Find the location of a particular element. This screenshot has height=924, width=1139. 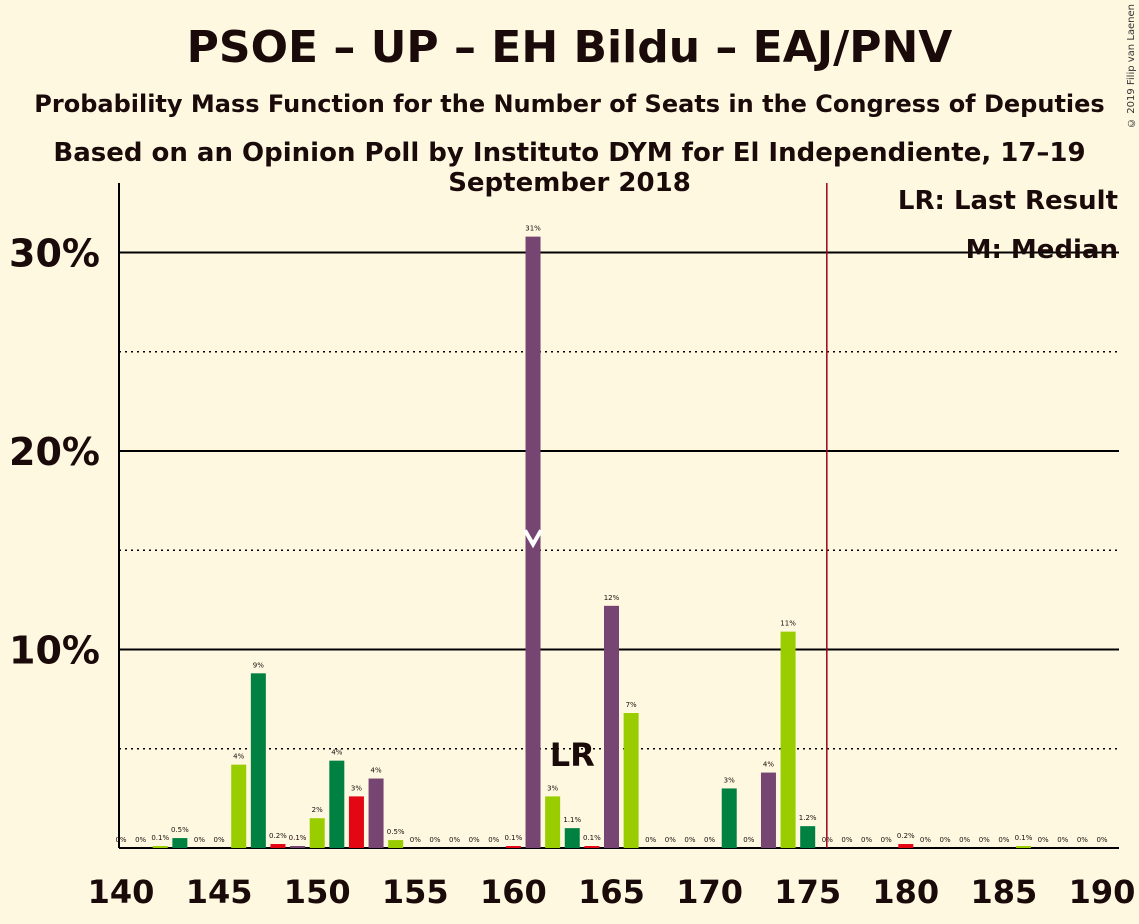

x-tick-label: 140 is located at coordinates (121, 892).